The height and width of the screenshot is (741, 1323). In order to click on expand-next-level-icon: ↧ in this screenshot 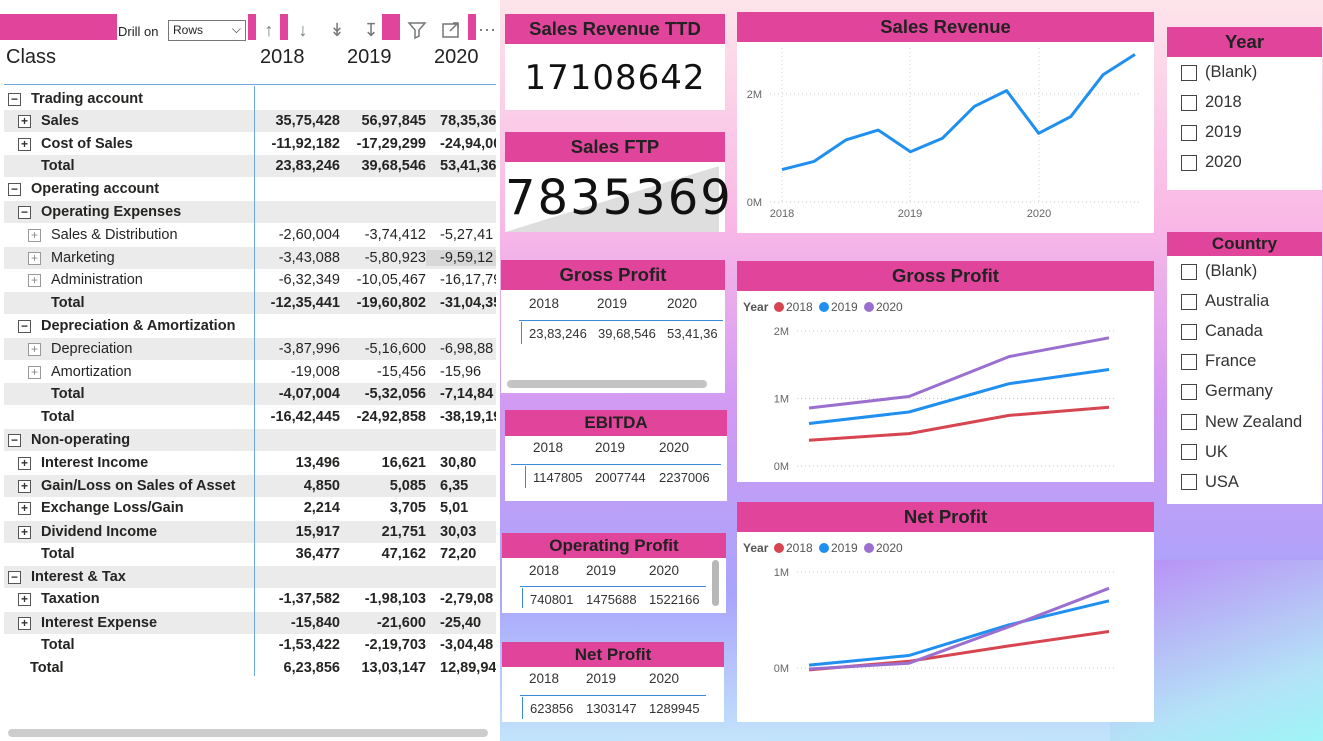, I will do `click(371, 29)`.